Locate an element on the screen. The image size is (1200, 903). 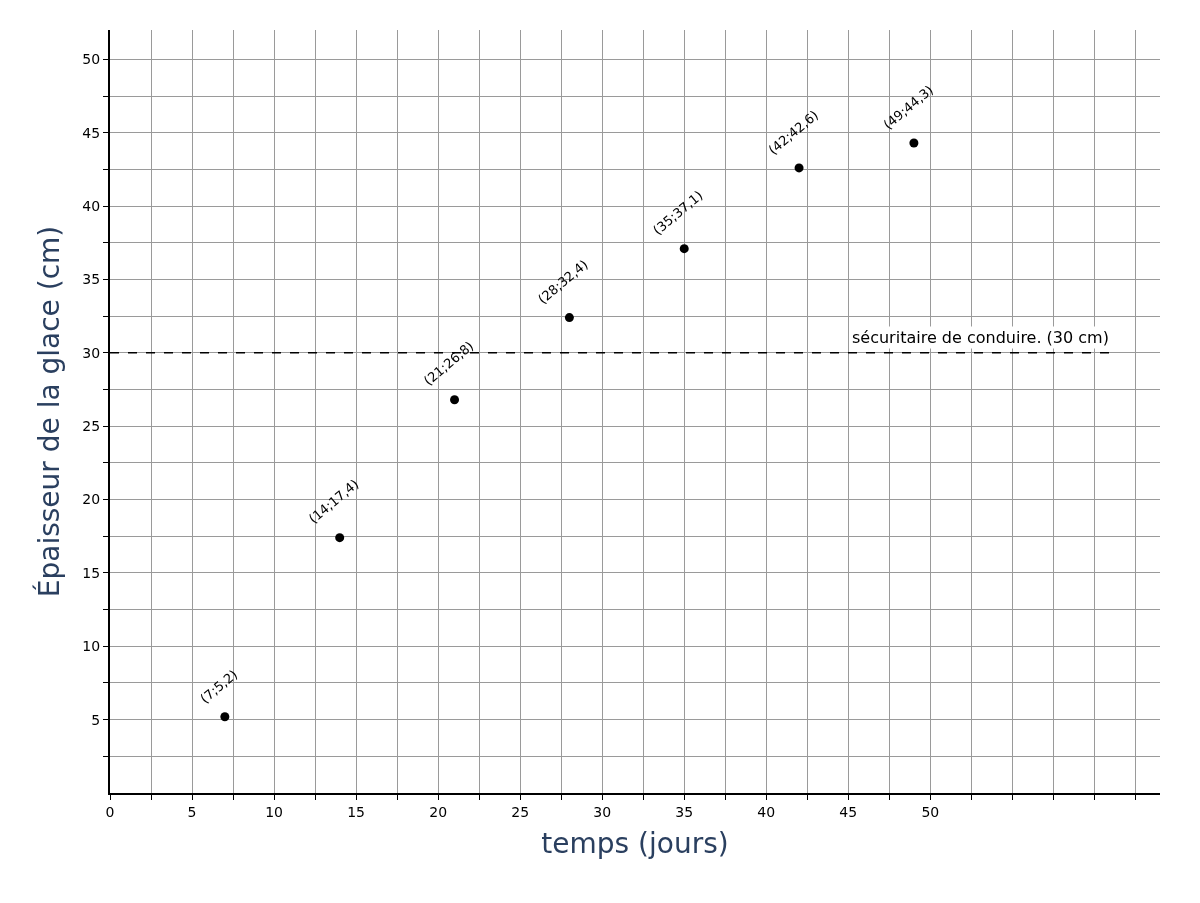
y-axis-title: Épaisseur de la glace (cm) is located at coordinates (48, 411).